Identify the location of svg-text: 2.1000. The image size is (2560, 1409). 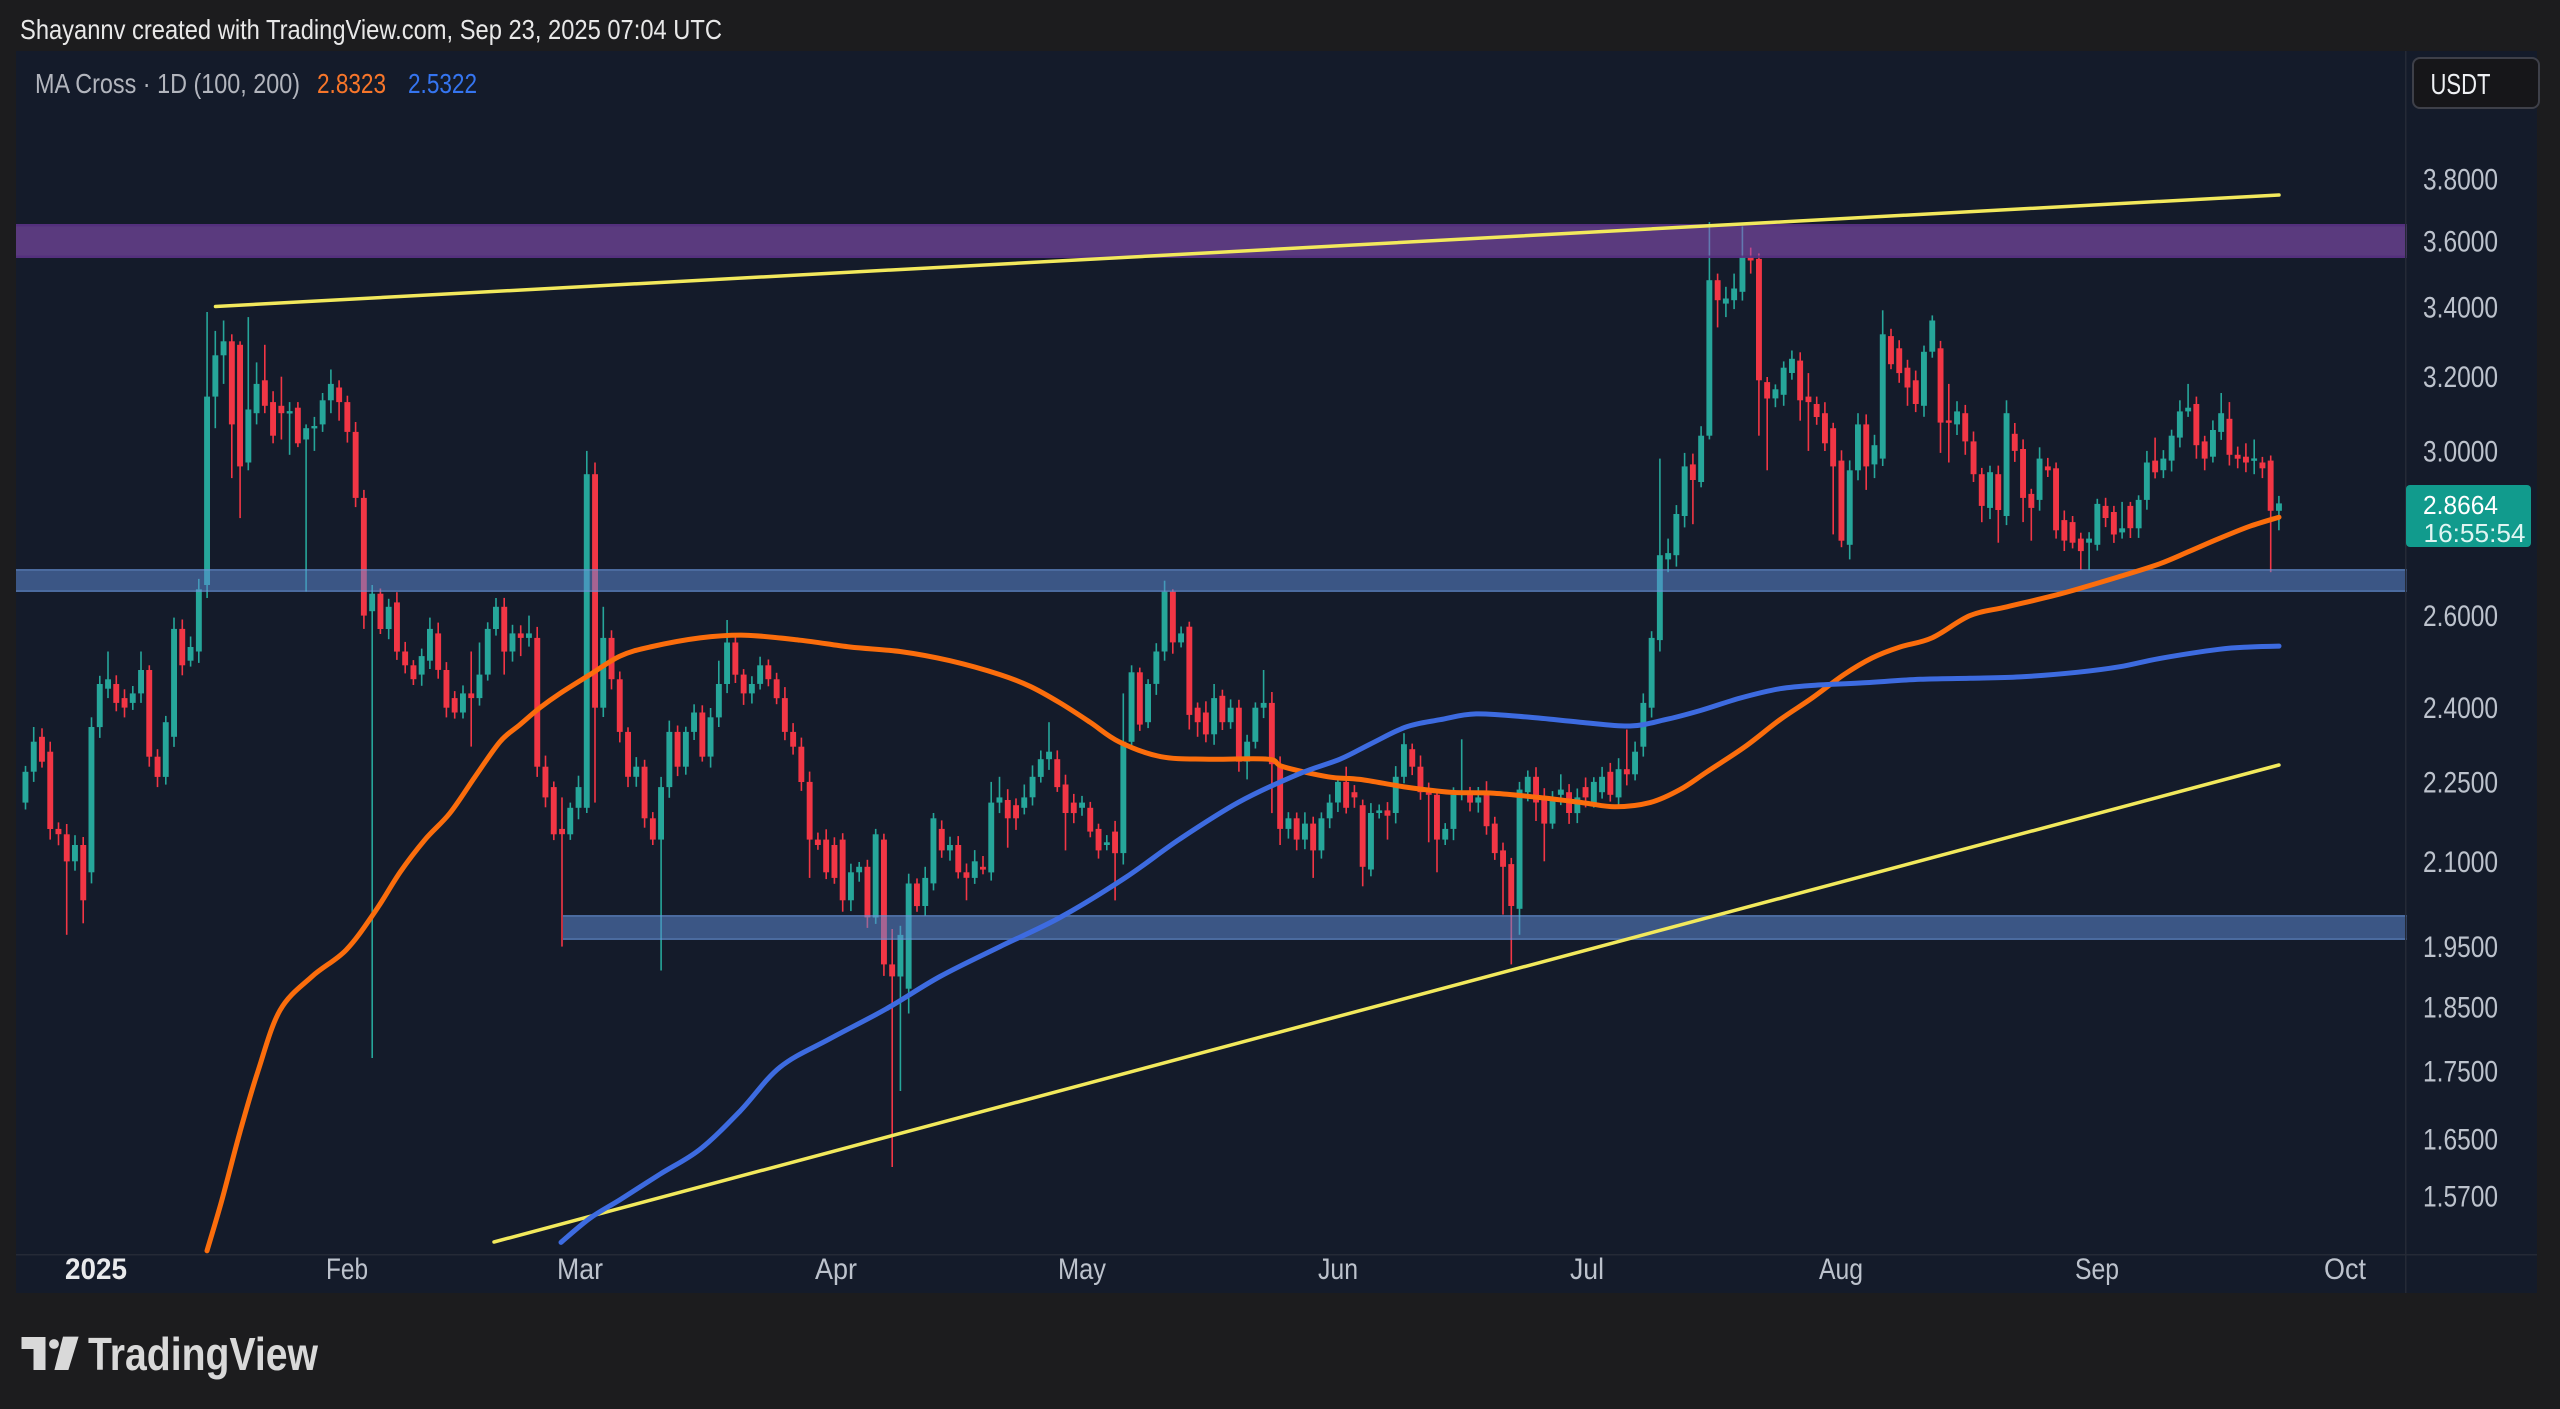
(2460, 862).